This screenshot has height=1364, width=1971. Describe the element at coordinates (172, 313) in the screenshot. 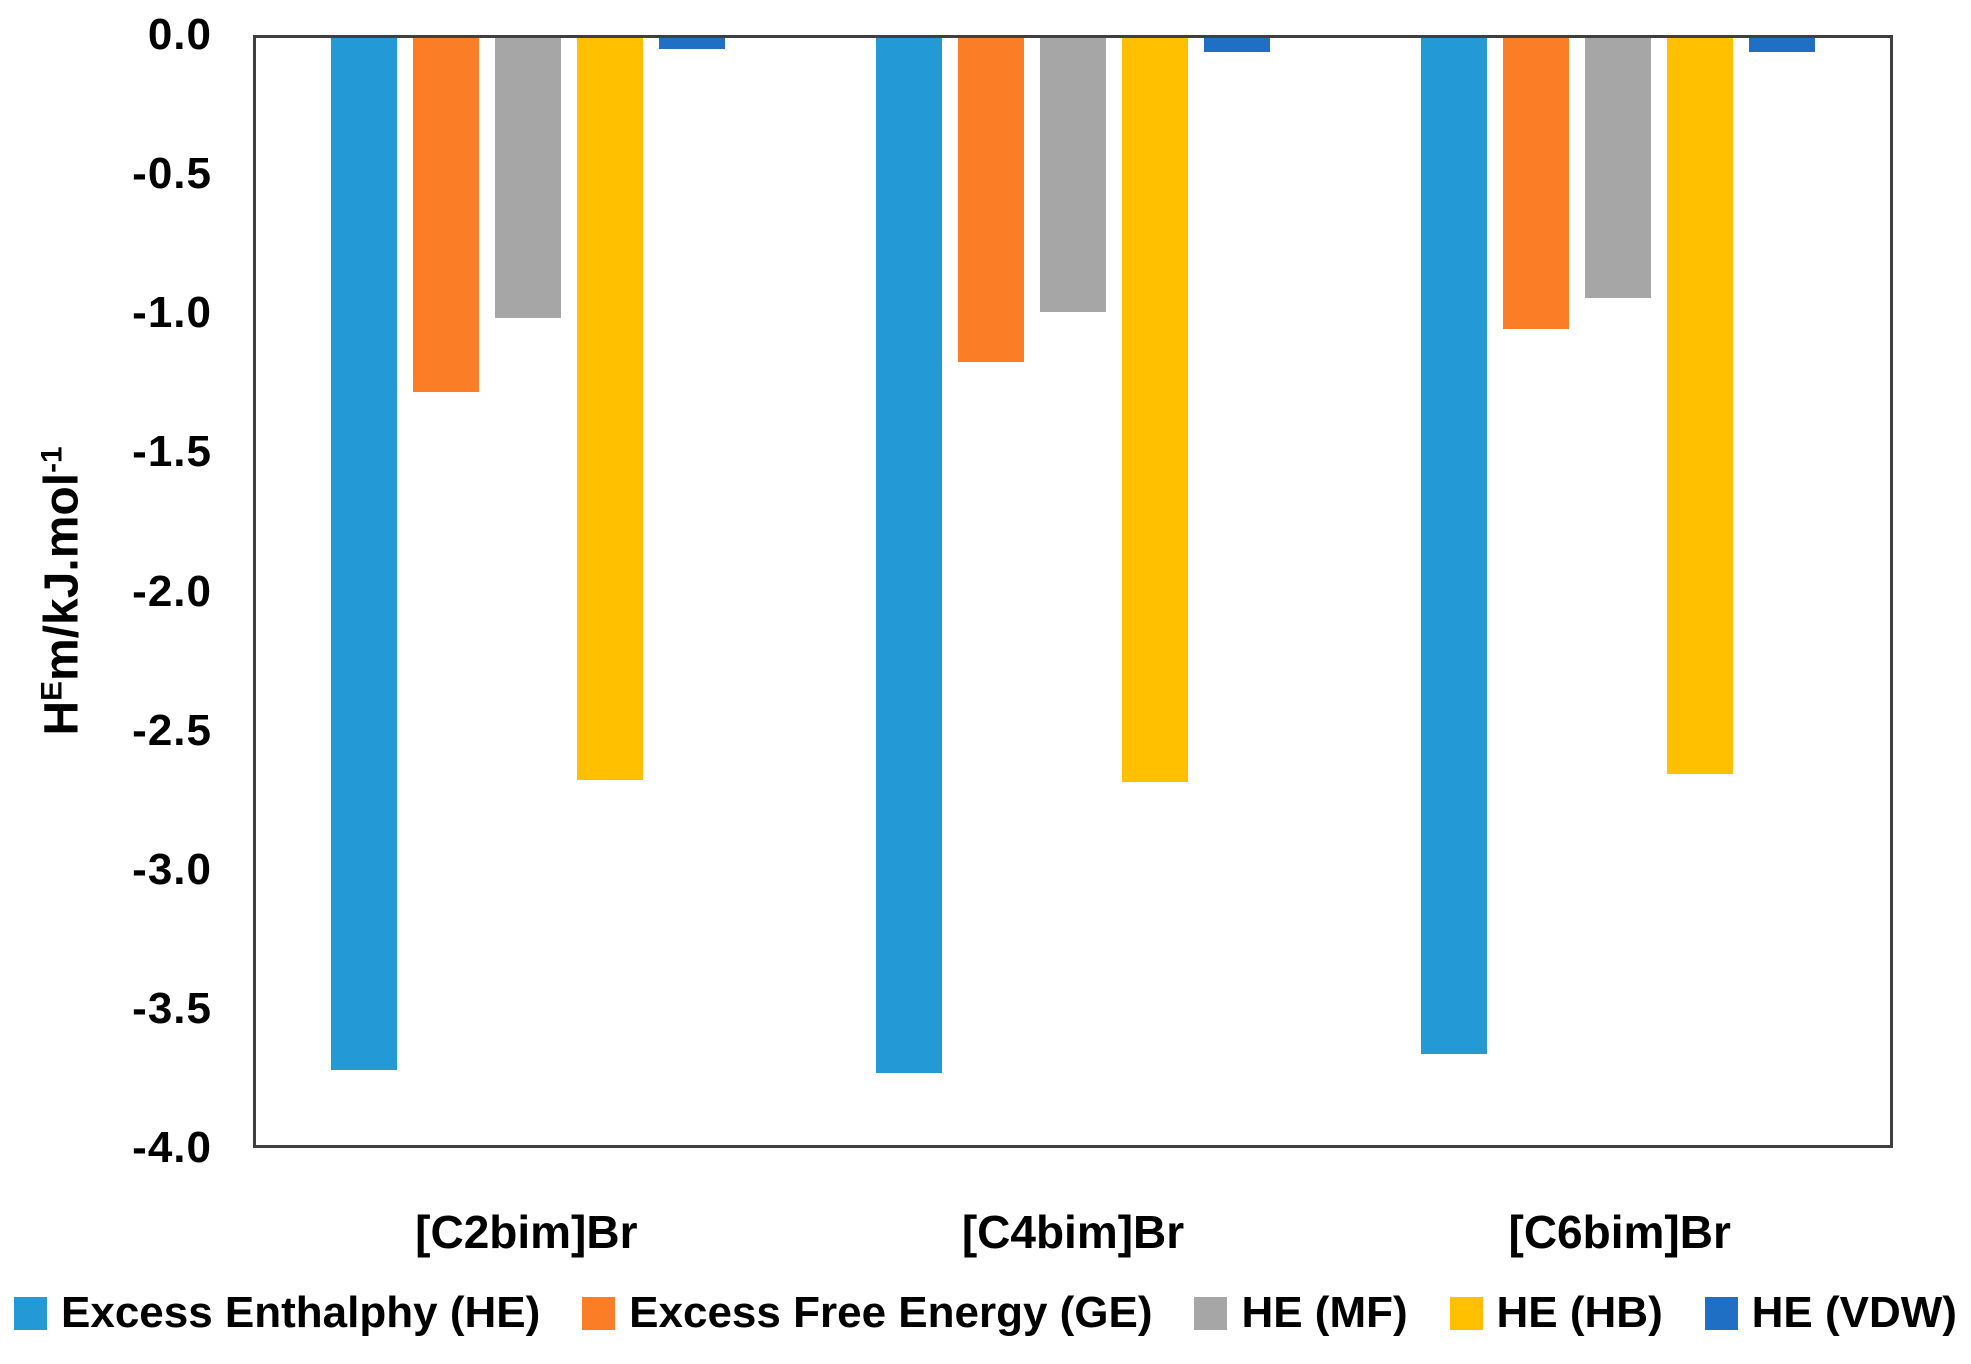

I see `y-tick-label: -1.0` at that location.